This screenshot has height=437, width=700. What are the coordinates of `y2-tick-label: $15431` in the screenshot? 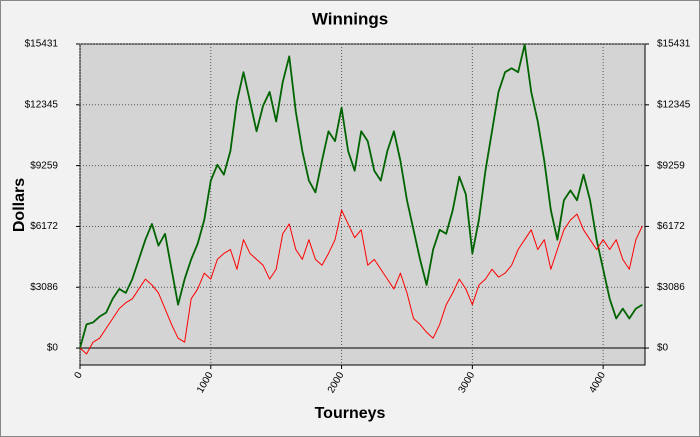 It's located at (674, 44).